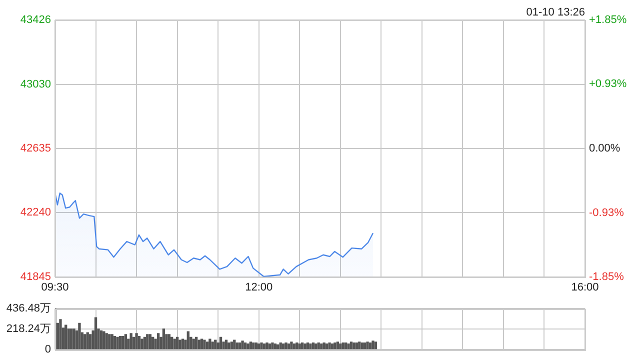 This screenshot has width=640, height=360. Describe the element at coordinates (608, 84) in the screenshot. I see `y2-tick-label: +0.93%` at that location.